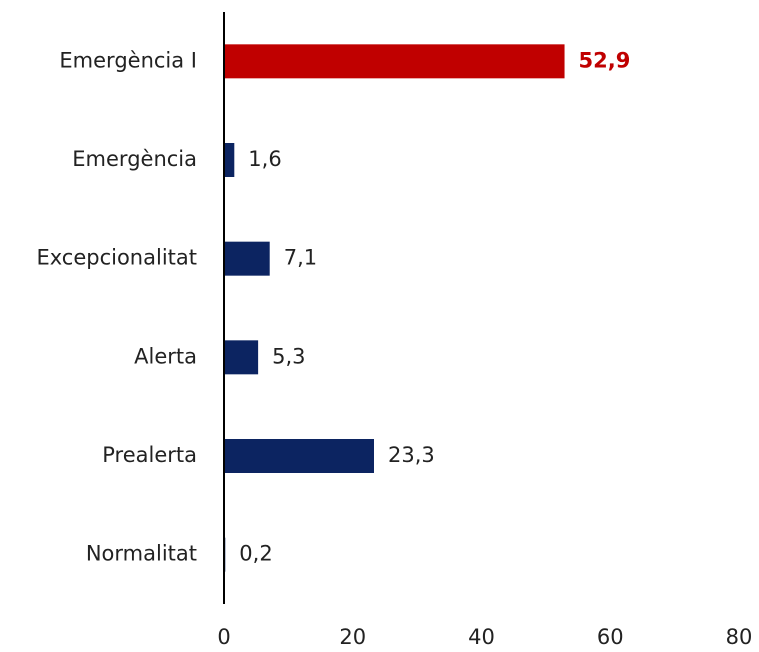 The image size is (759, 652). I want to click on y-tick-label: Alerta, so click(165, 356).